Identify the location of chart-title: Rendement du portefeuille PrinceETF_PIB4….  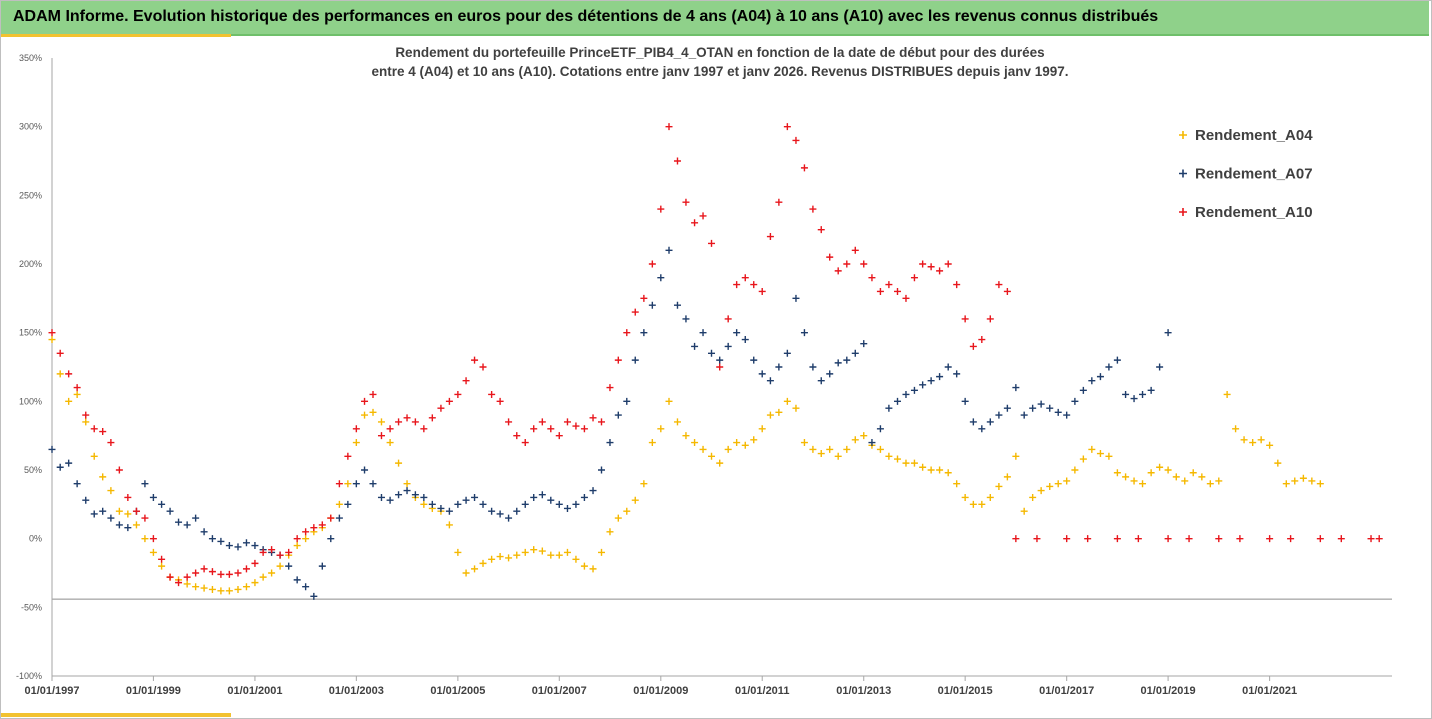
(720, 62).